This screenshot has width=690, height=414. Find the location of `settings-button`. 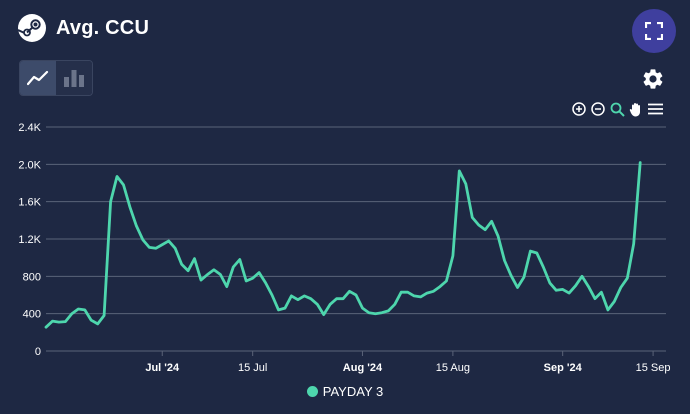

settings-button is located at coordinates (653, 79).